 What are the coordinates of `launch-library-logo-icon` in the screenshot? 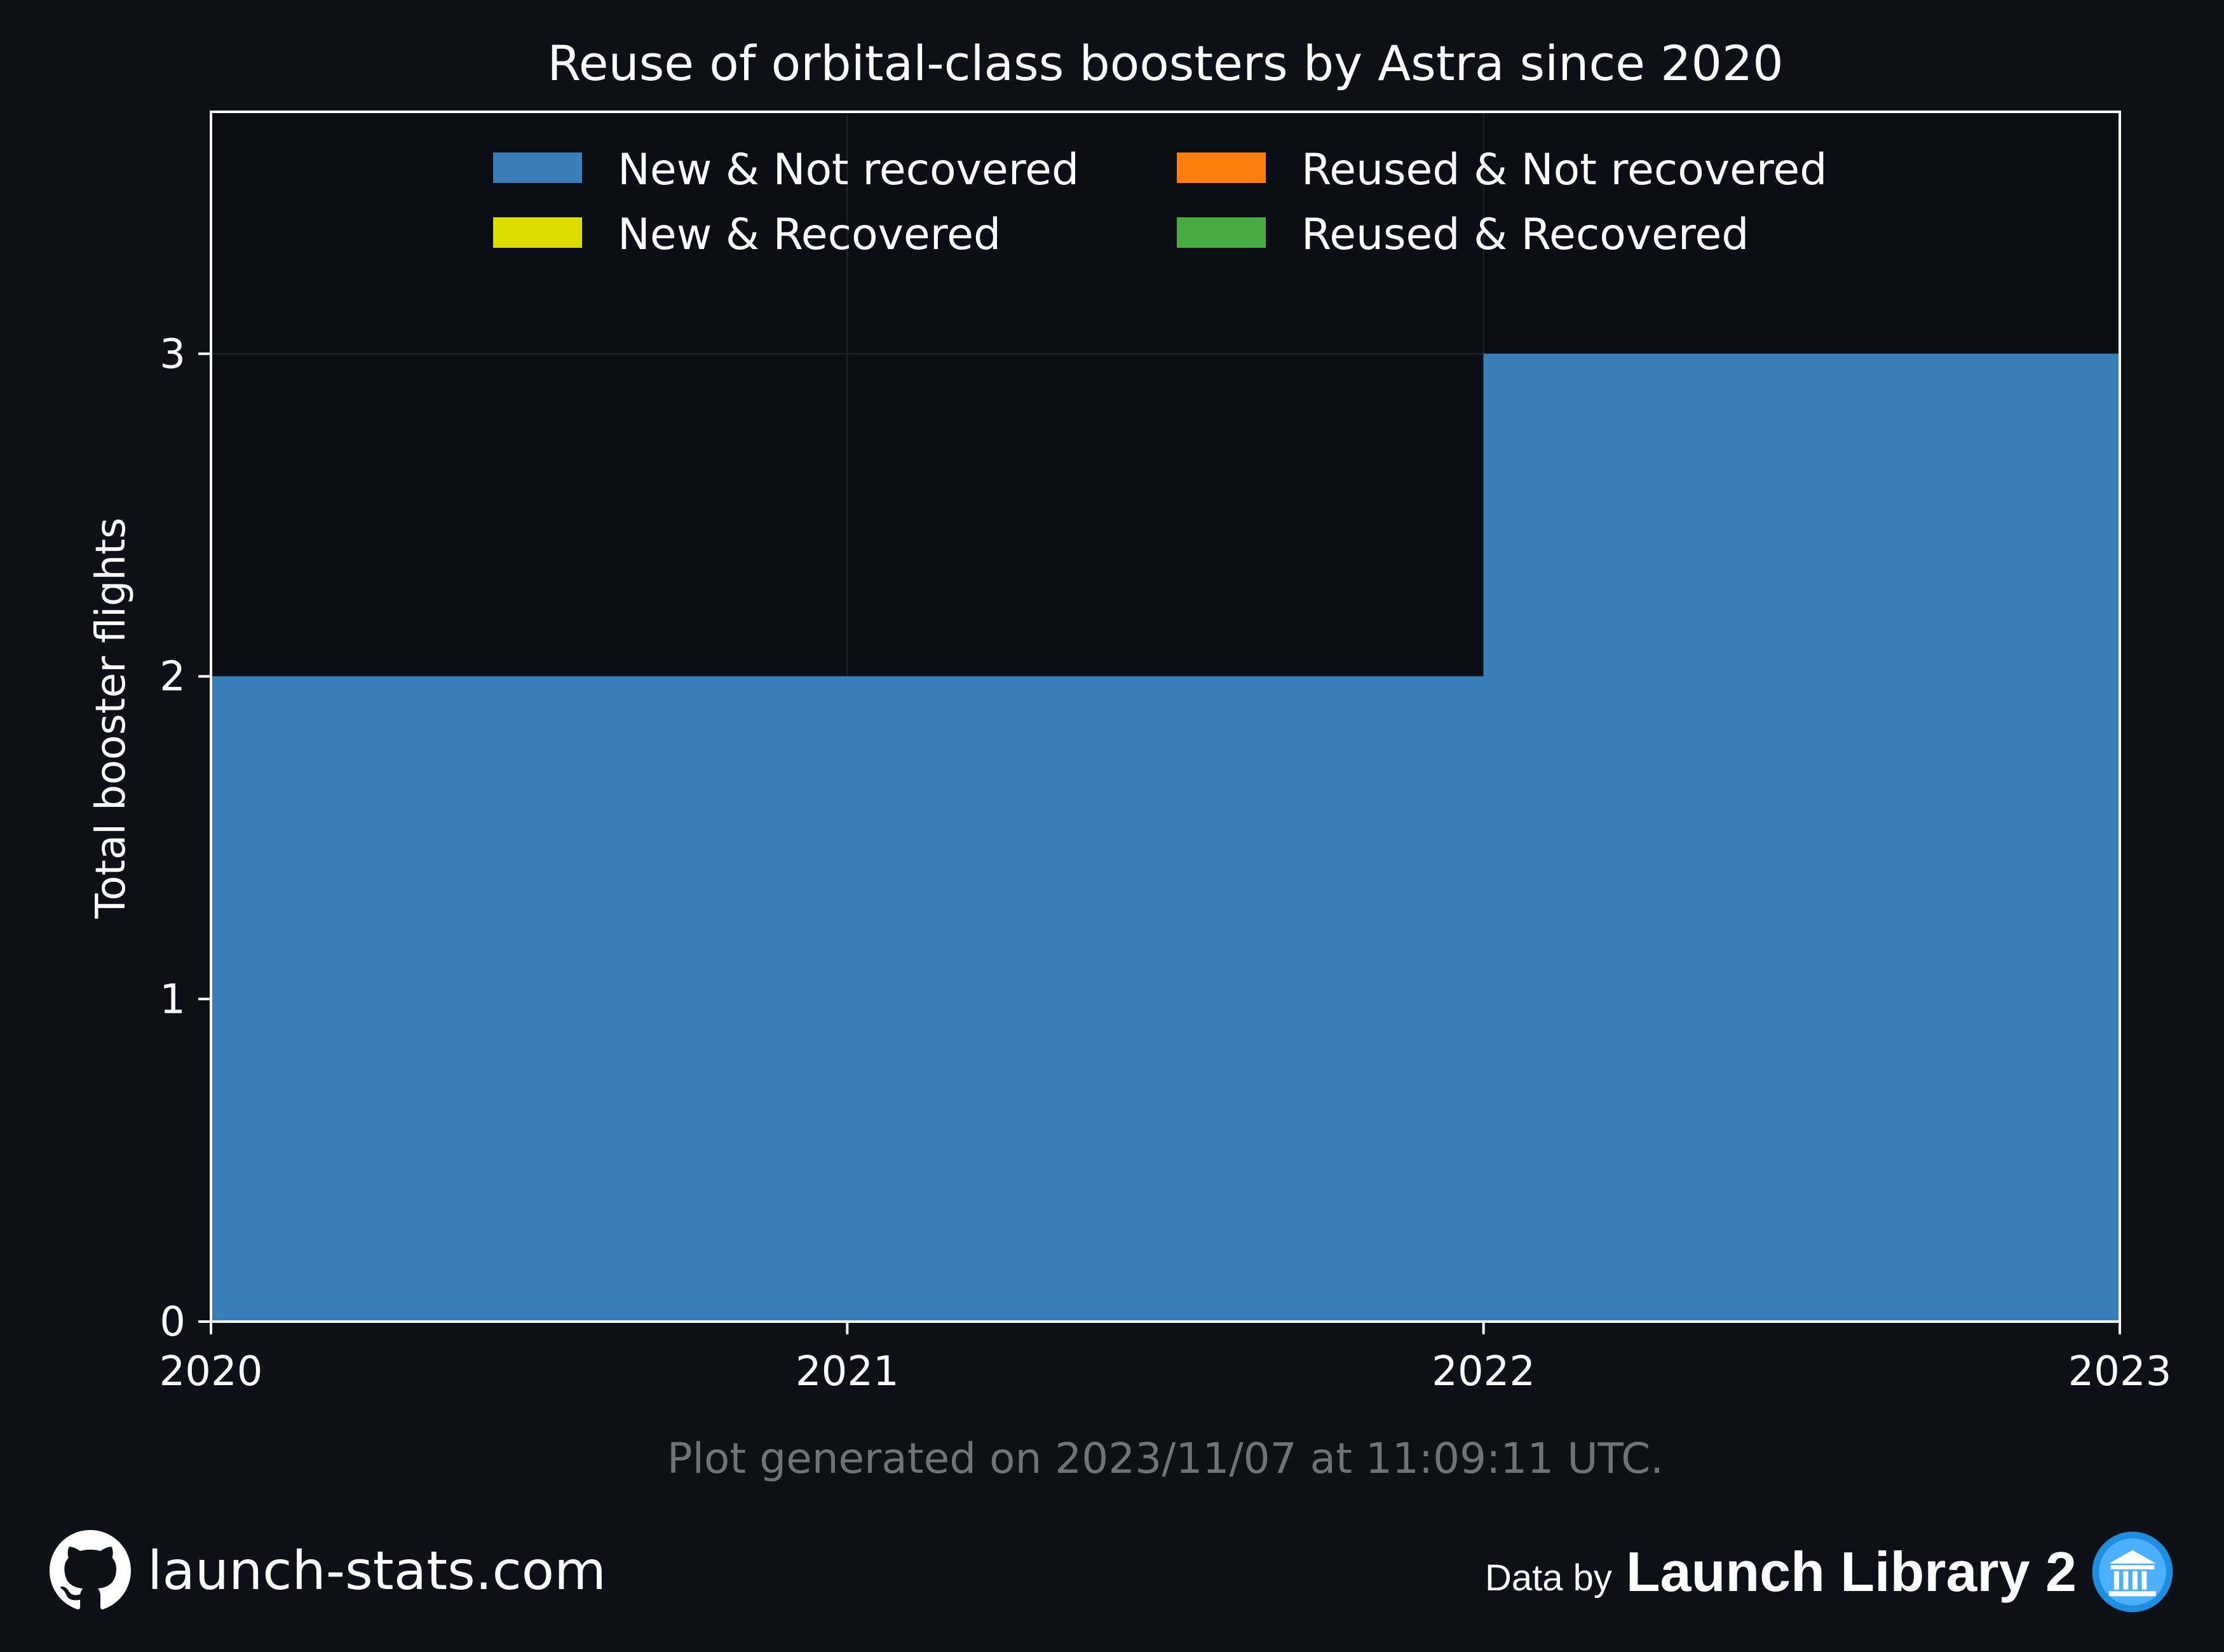 It's located at (2132, 1572).